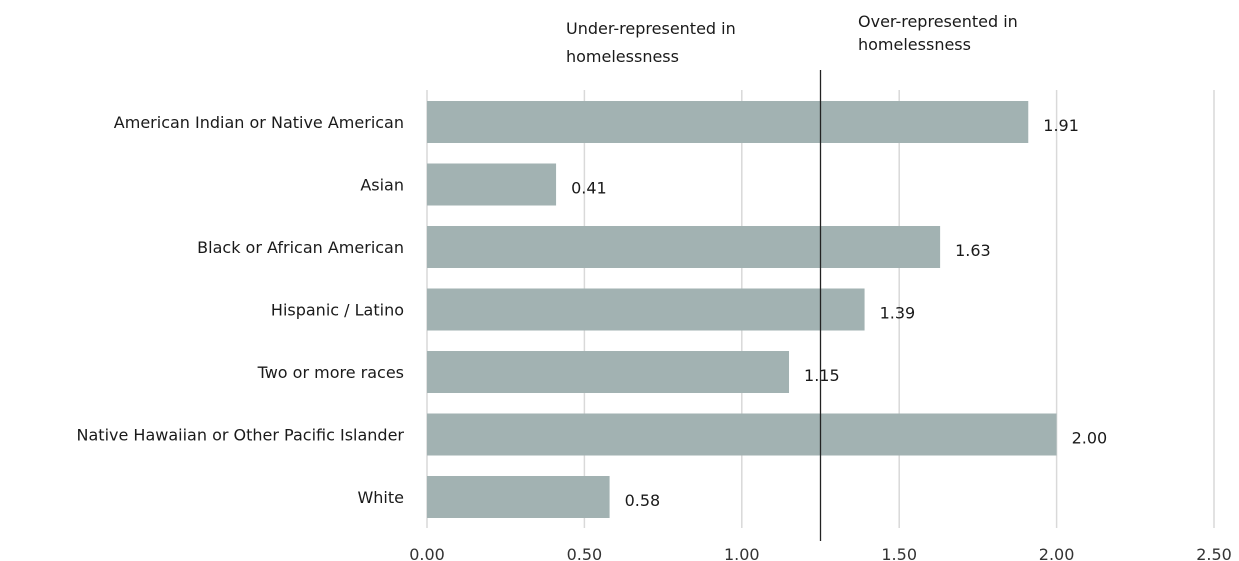 The height and width of the screenshot is (561, 1239). Describe the element at coordinates (380, 497) in the screenshot. I see `category-label: White` at that location.